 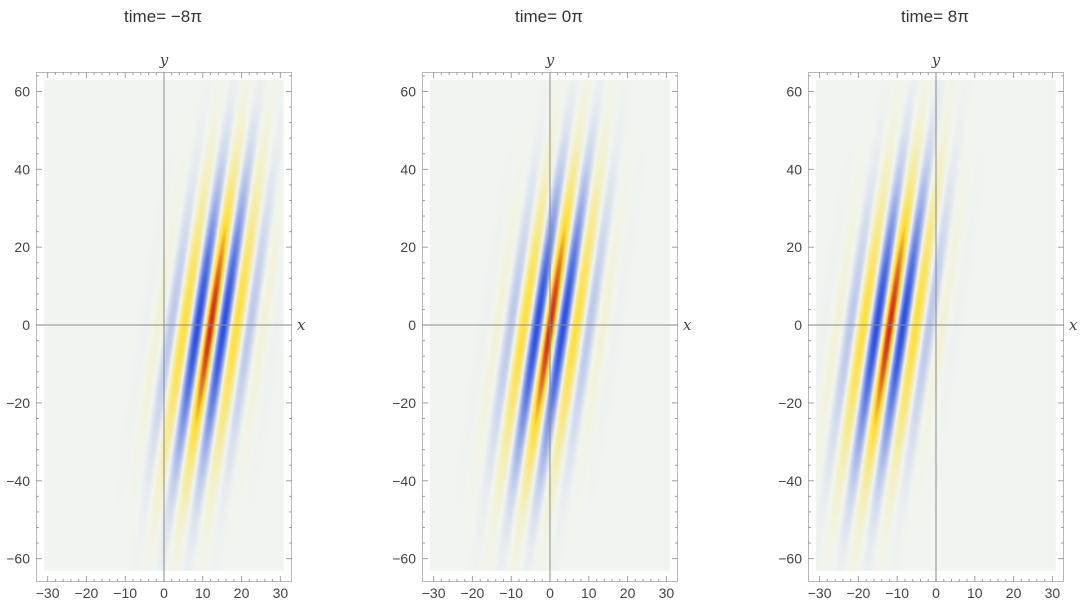 I want to click on panel-title: time= 8π, so click(x=935, y=16).